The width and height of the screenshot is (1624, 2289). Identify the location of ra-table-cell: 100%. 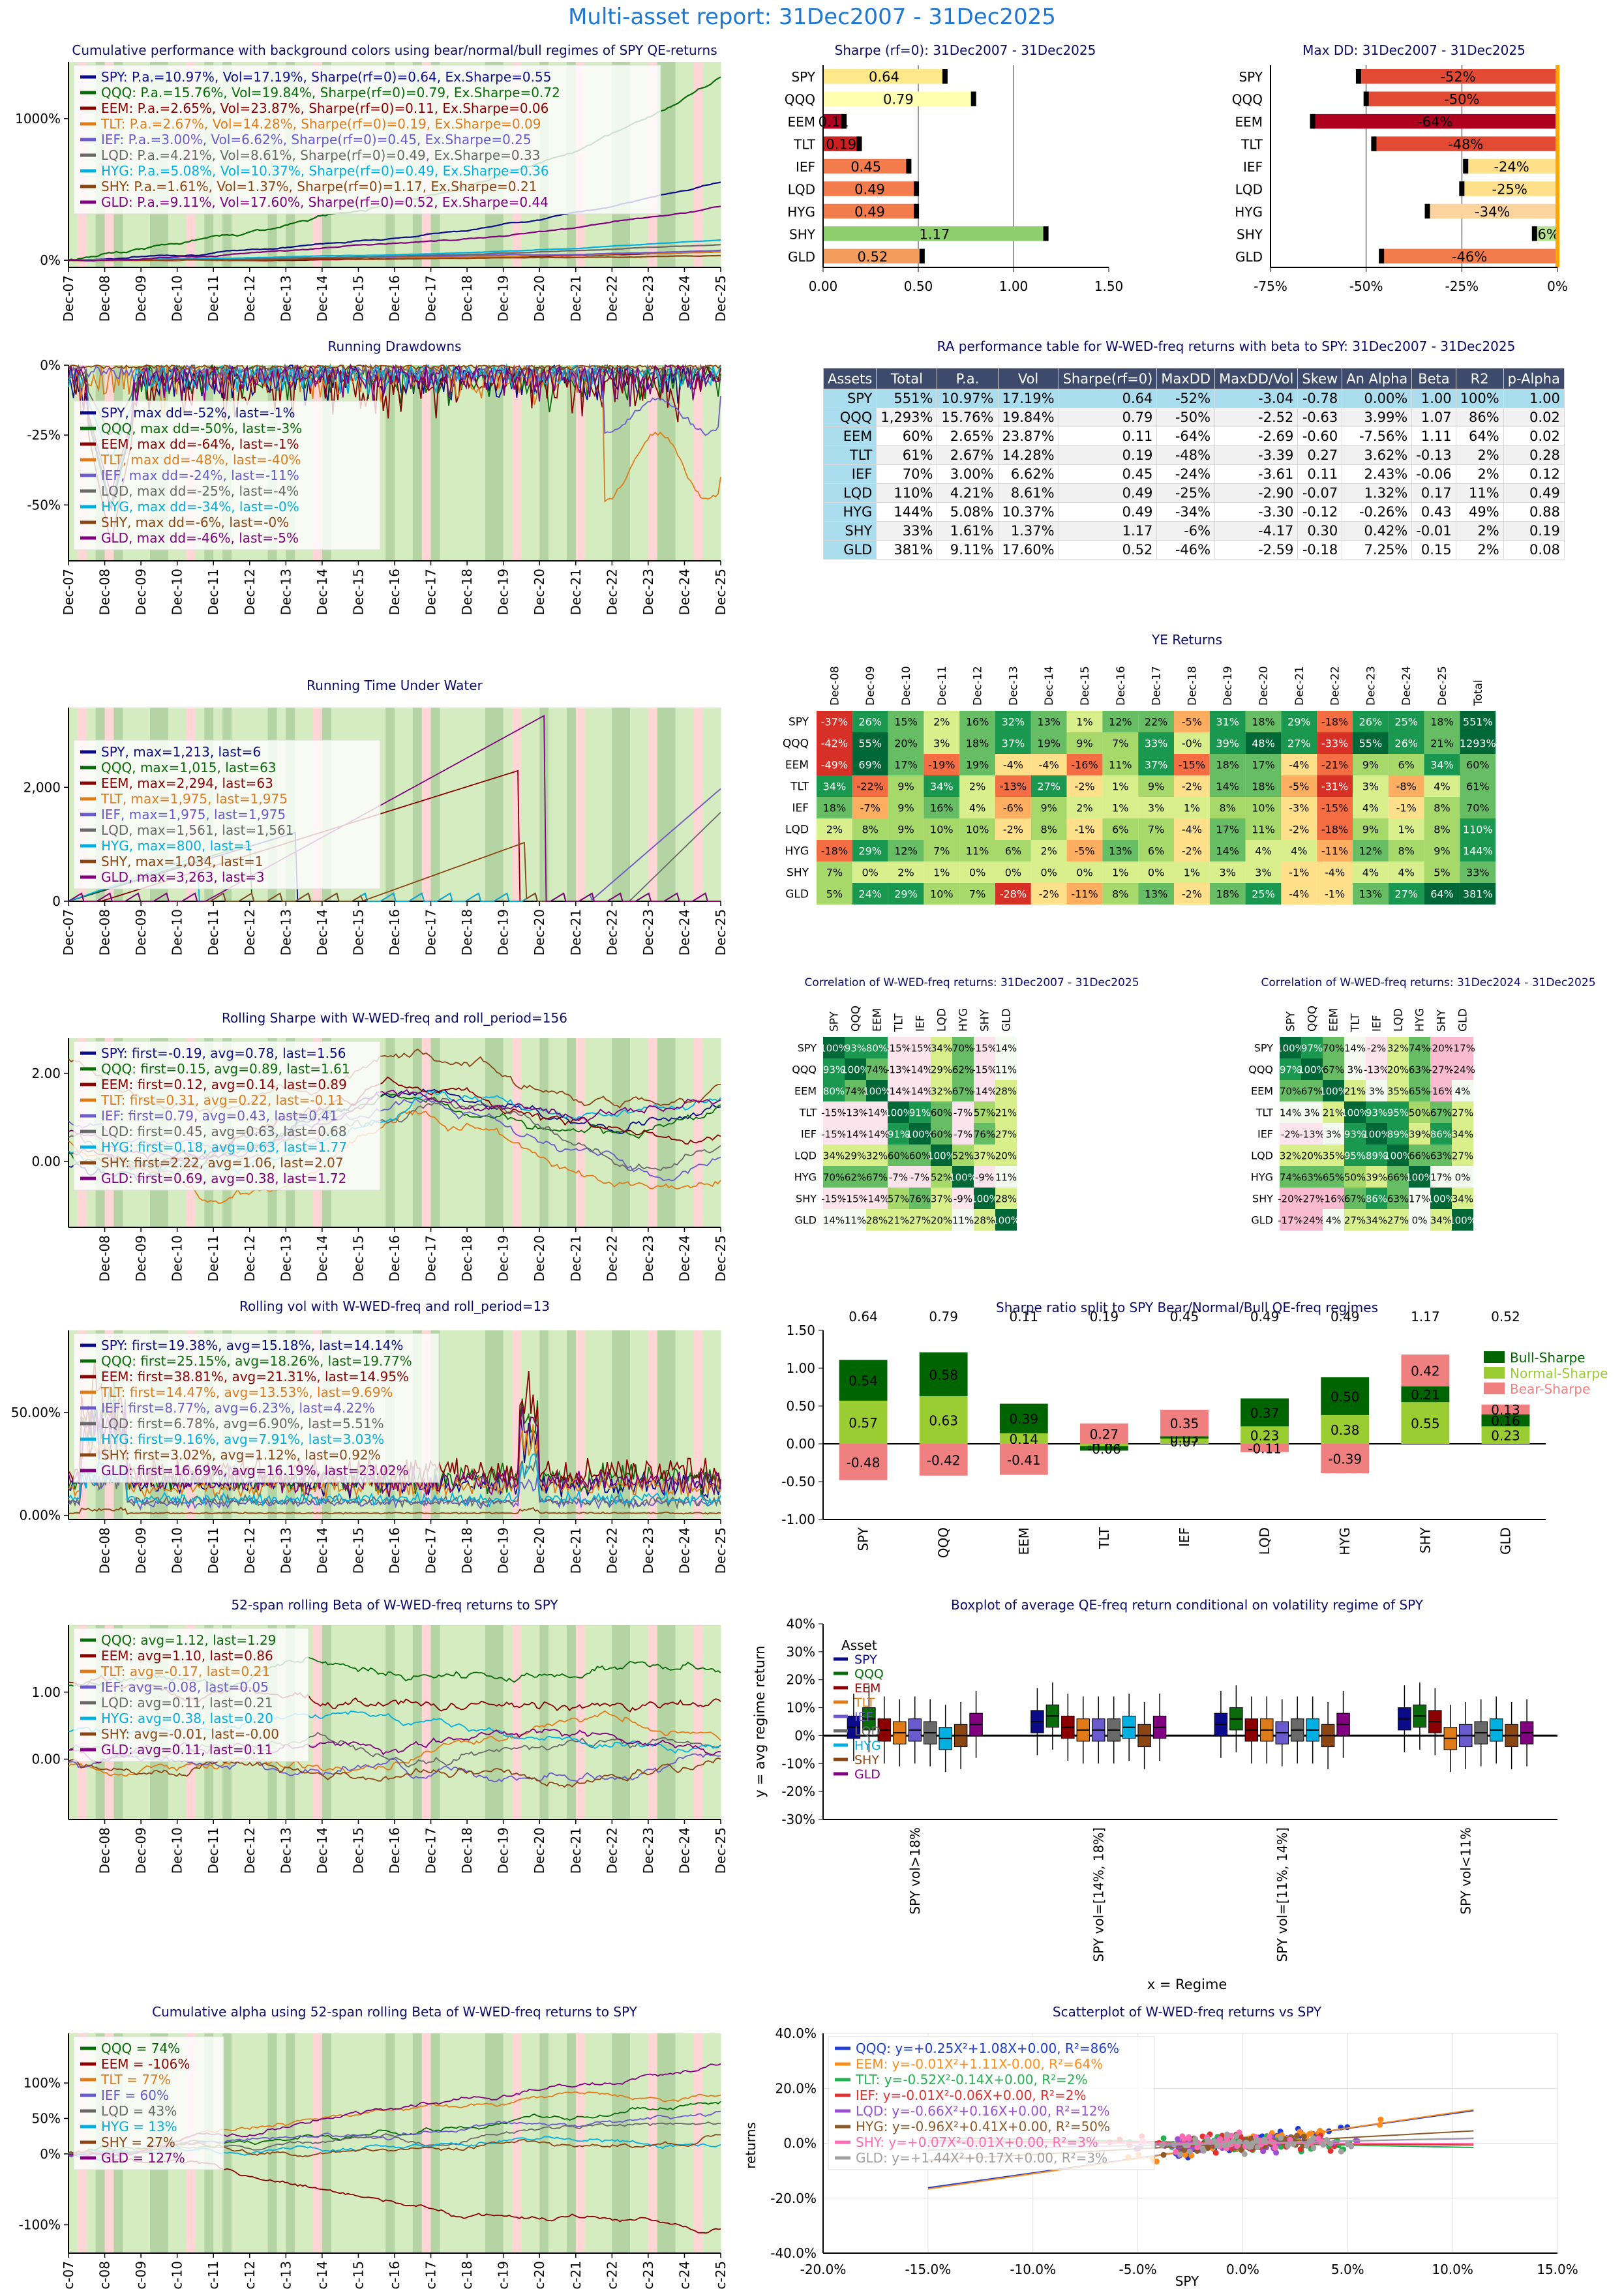
(1479, 399).